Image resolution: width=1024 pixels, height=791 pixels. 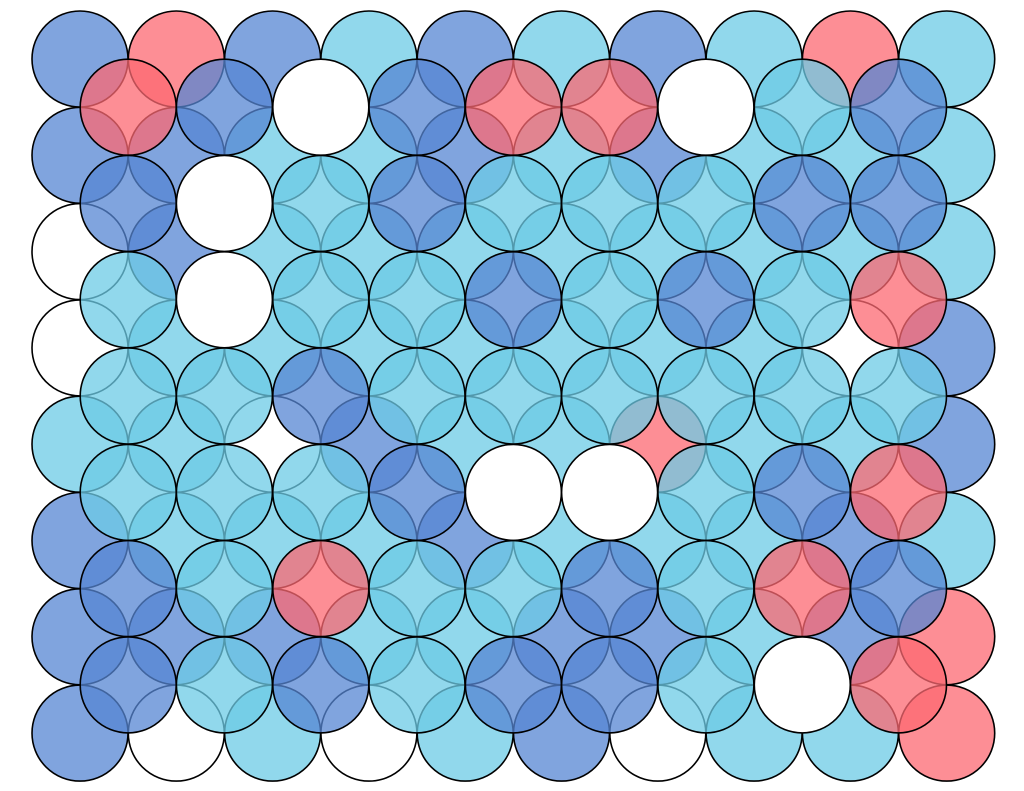 What do you see at coordinates (128, 685) in the screenshot?
I see `offset-circle-r6-c0` at bounding box center [128, 685].